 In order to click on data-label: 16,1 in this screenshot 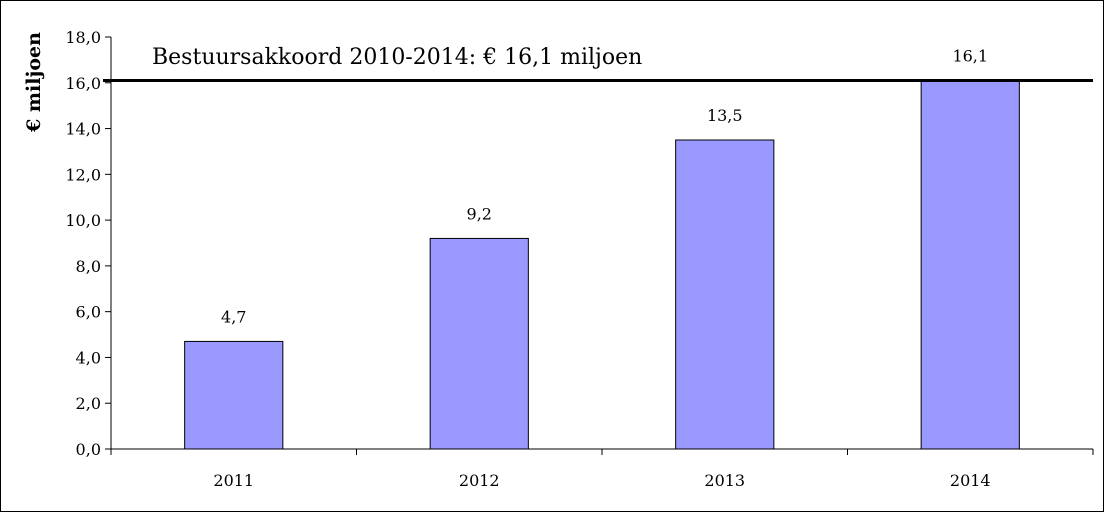, I will do `click(970, 55)`.